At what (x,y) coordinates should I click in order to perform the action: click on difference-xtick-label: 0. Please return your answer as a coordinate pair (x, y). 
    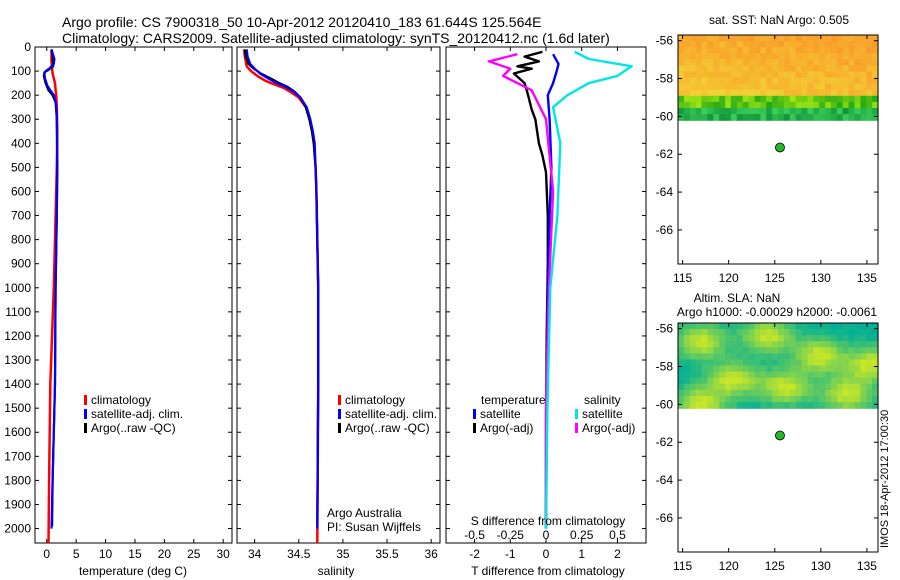
    Looking at the image, I should click on (546, 554).